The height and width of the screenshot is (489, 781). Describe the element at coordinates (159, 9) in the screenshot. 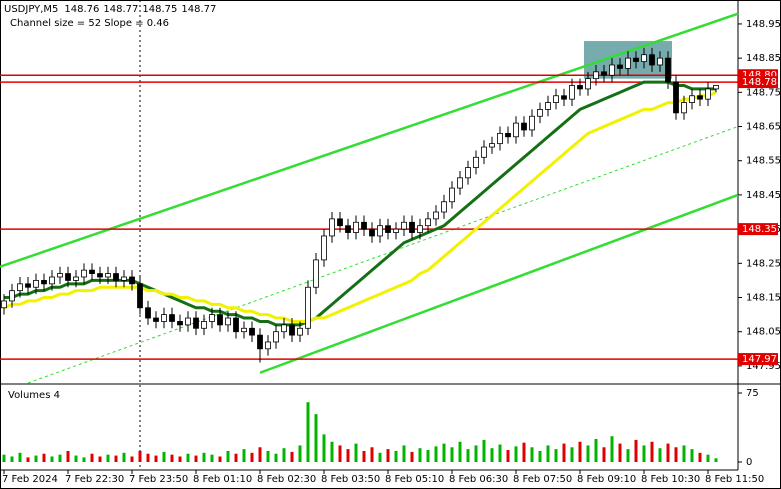

I see `ohlc-low: 148.75` at that location.